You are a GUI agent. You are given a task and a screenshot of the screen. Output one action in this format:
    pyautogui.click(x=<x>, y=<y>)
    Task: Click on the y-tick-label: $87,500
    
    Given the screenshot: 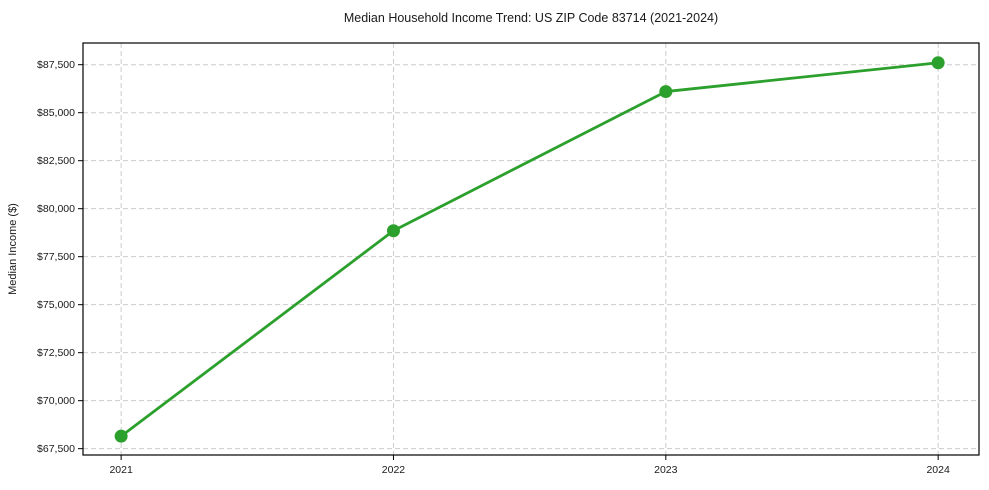 What is the action you would take?
    pyautogui.click(x=56, y=65)
    